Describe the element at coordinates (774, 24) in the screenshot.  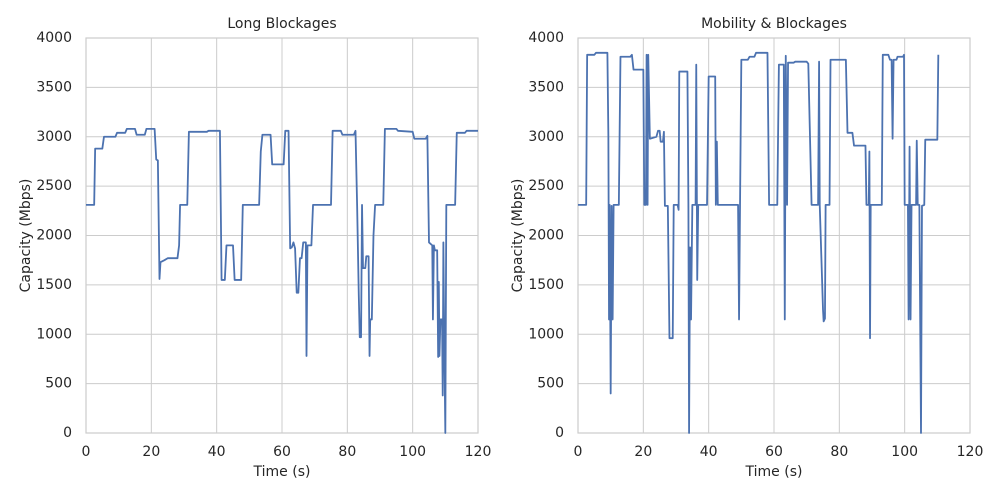
I see `chart-title: Mobility & Blockages` at that location.